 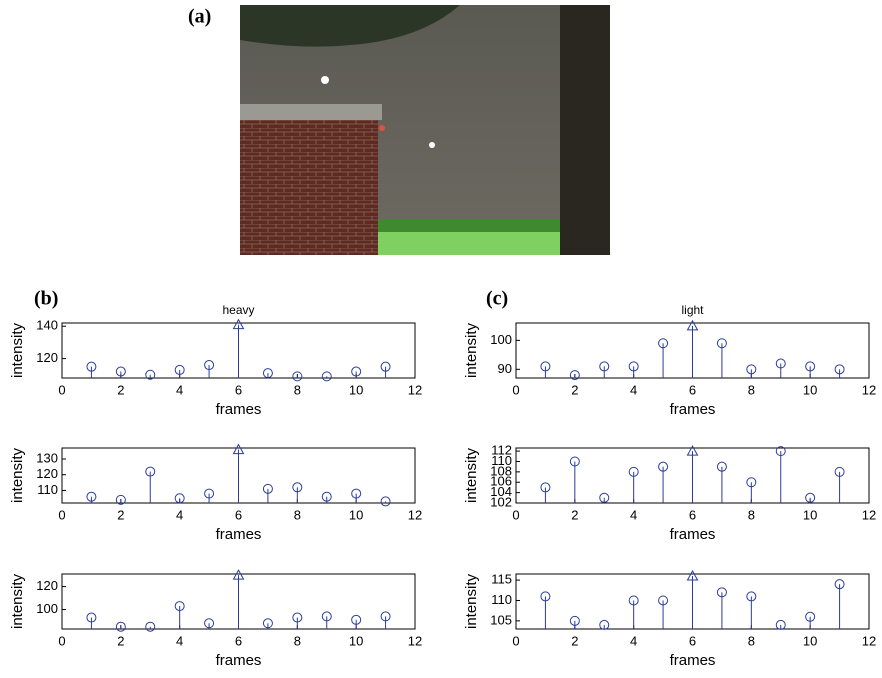 What do you see at coordinates (501, 579) in the screenshot?
I see `y-tick-label: 115` at bounding box center [501, 579].